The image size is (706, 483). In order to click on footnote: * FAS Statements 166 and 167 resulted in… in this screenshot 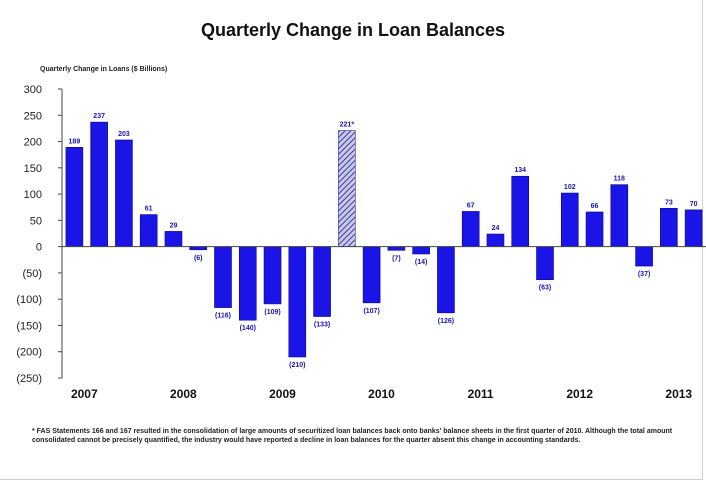, I will do `click(352, 436)`.